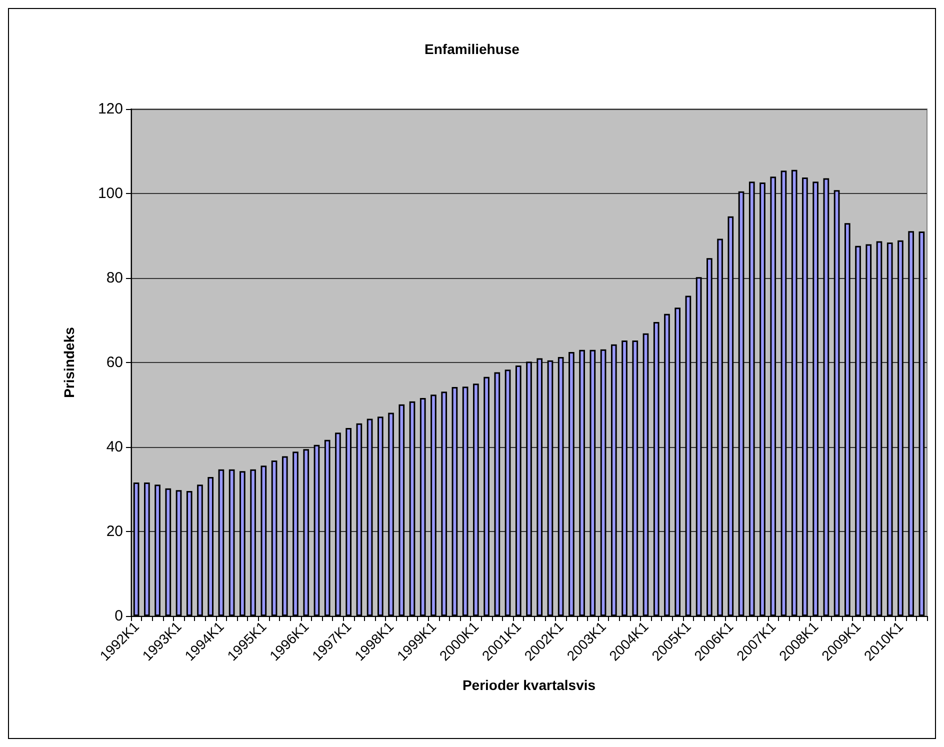 The height and width of the screenshot is (747, 944). I want to click on y-axis-title: Prisindeks, so click(69, 362).